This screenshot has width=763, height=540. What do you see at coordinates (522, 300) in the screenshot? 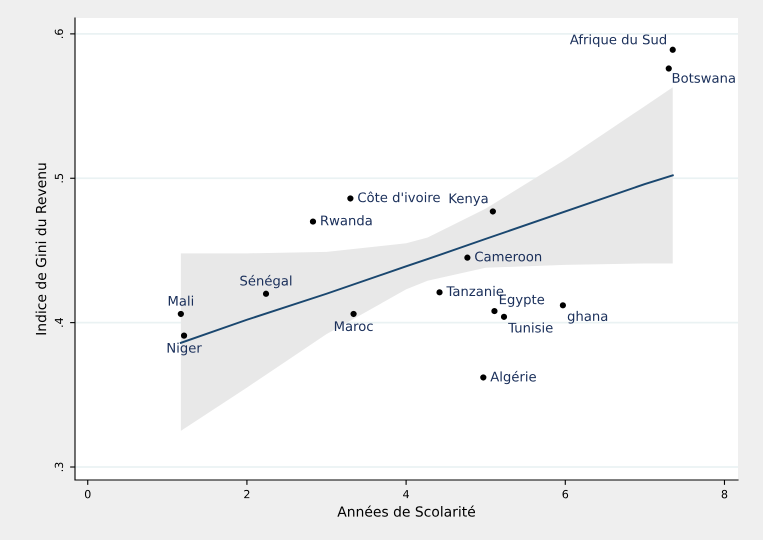
I see `annotation: Egypte` at bounding box center [522, 300].